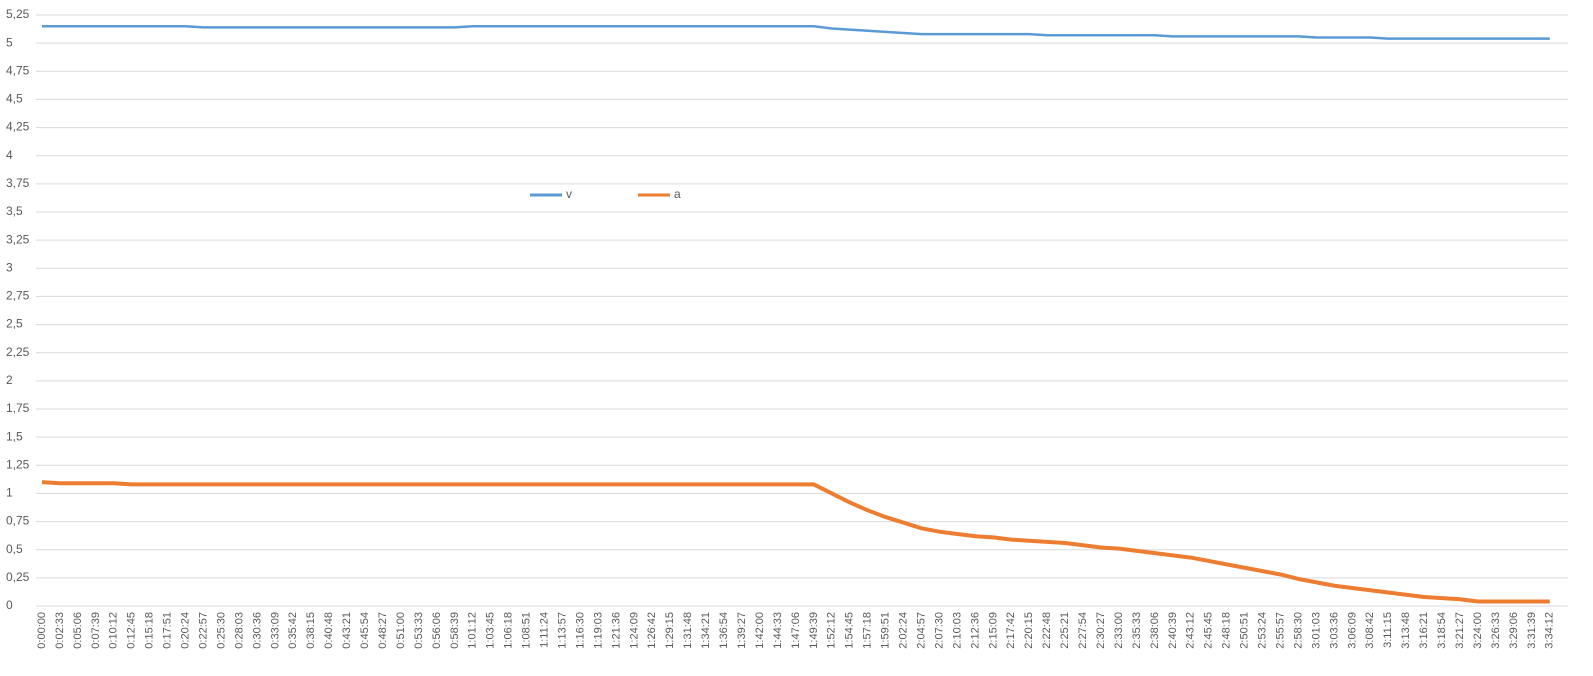 Image resolution: width=1593 pixels, height=676 pixels. Describe the element at coordinates (1478, 630) in the screenshot. I see `x-tick-label: 3:24:00` at that location.